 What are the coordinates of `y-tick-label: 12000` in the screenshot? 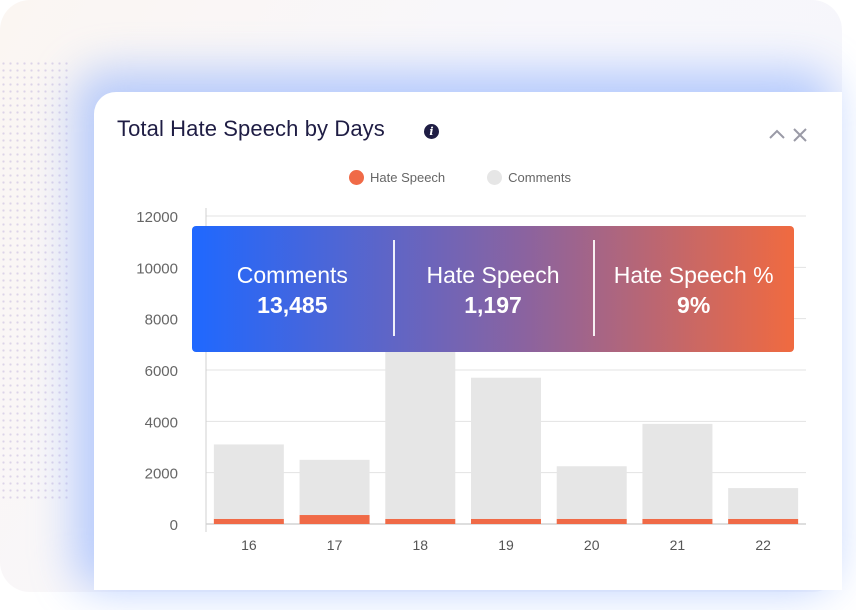 It's located at (157, 217).